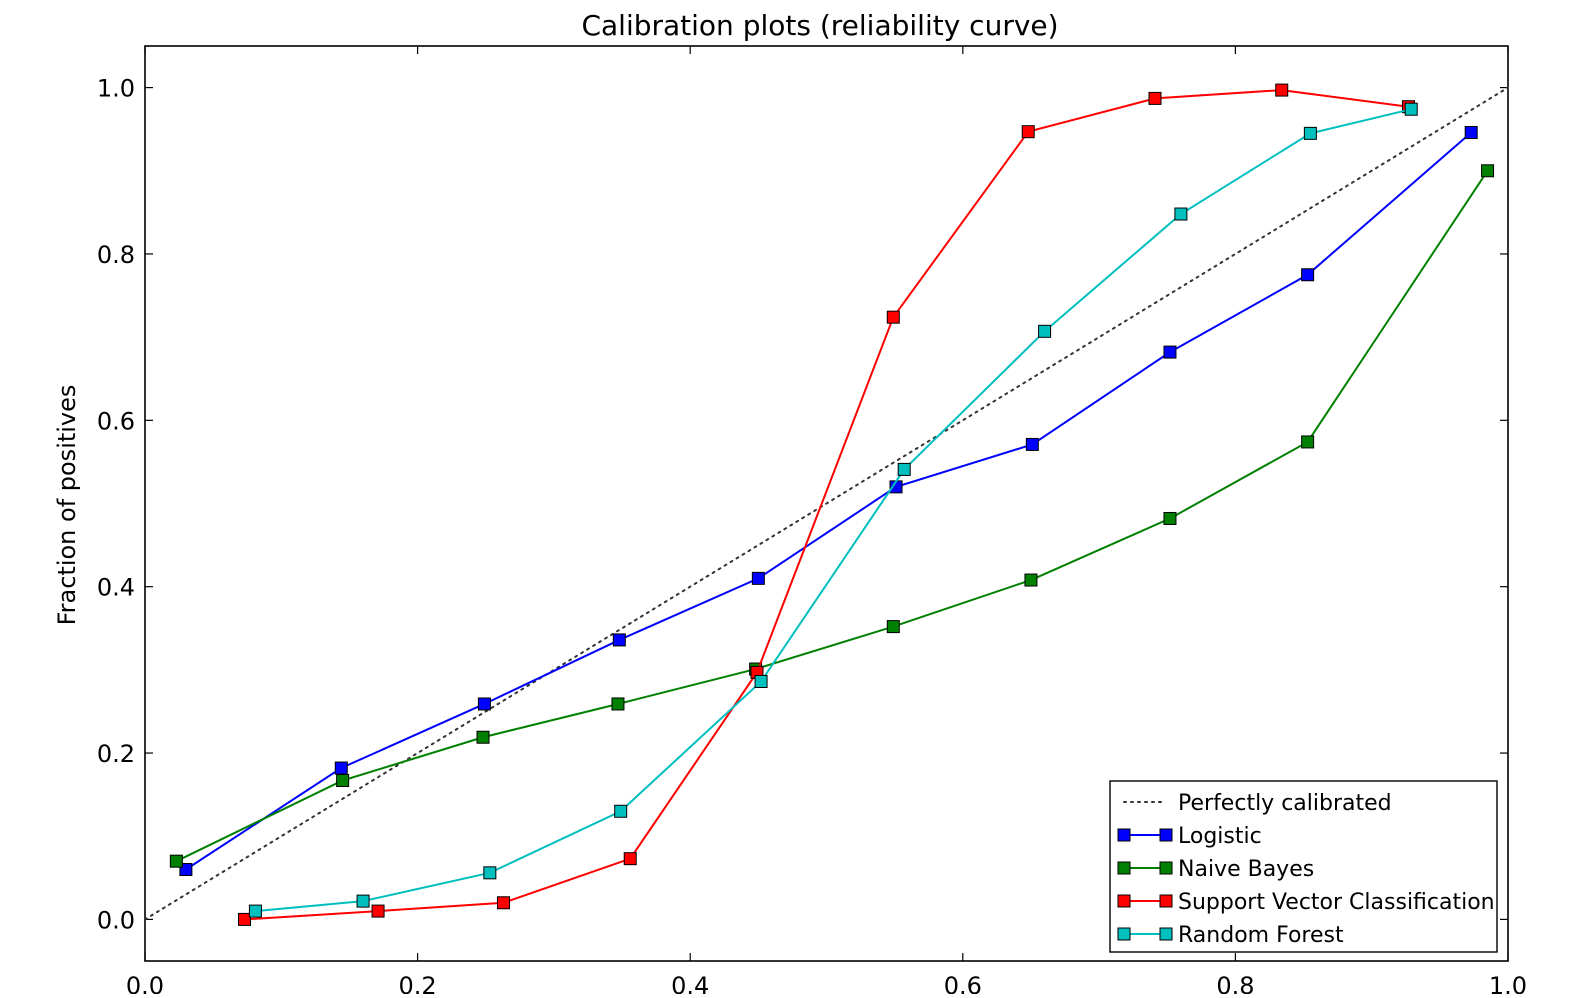 The height and width of the screenshot is (998, 1592). I want to click on chart-title: Calibration plots (reliability curve), so click(819, 25).